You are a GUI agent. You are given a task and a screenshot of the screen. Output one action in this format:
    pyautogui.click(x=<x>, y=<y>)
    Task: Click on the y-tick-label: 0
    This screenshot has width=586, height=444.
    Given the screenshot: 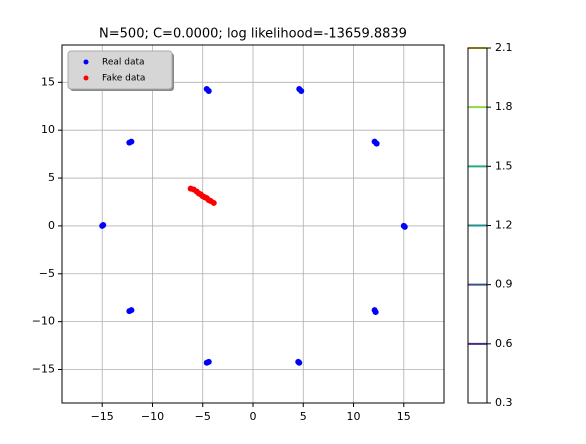 What is the action you would take?
    pyautogui.click(x=51, y=225)
    